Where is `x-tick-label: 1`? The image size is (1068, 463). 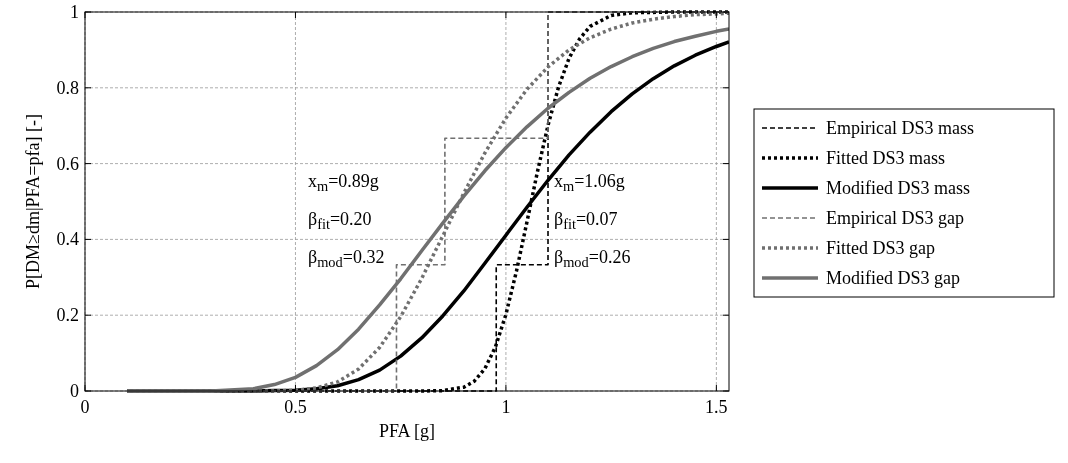
x-tick-label: 1 is located at coordinates (506, 407).